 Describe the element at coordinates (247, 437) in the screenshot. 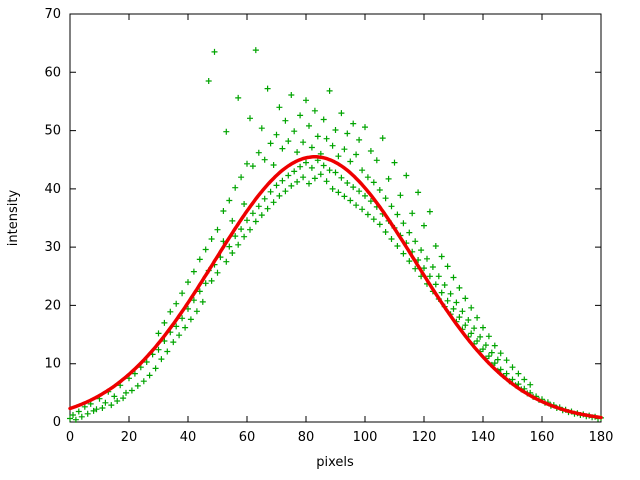

I see `x-tick-label: 60` at that location.